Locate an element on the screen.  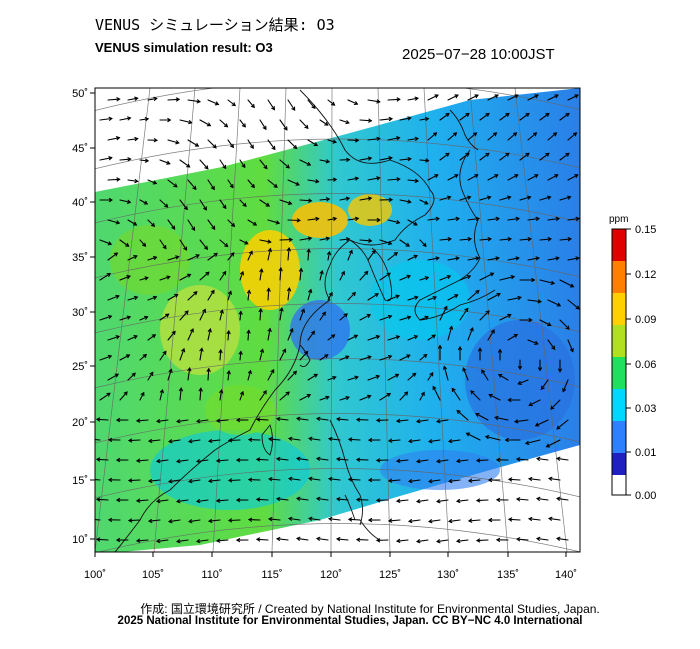
lon-tick-label: 135˚ is located at coordinates (508, 575).